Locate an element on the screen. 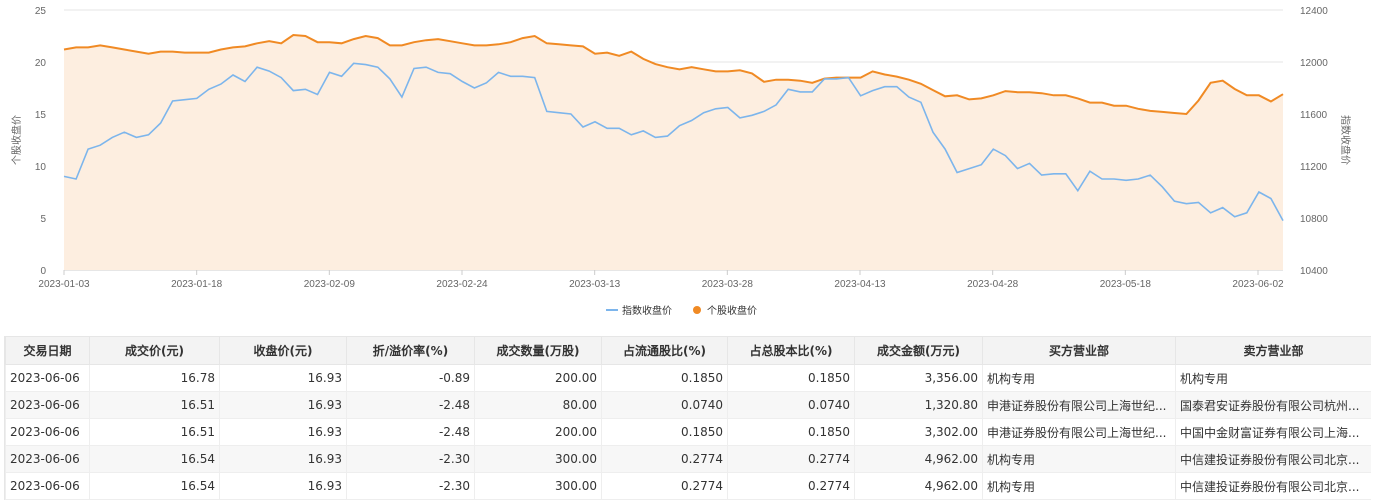 The width and height of the screenshot is (1373, 500). table-cell: 16.54 is located at coordinates (154, 459).